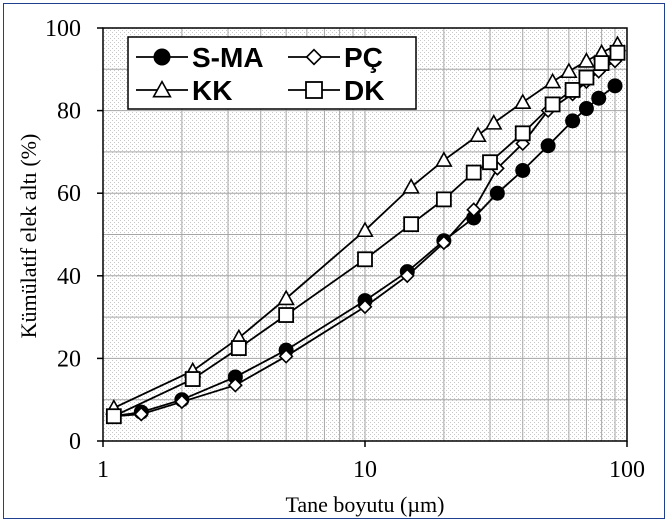 The height and width of the screenshot is (529, 670). Describe the element at coordinates (69, 277) in the screenshot. I see `y-tick-label: 40` at that location.